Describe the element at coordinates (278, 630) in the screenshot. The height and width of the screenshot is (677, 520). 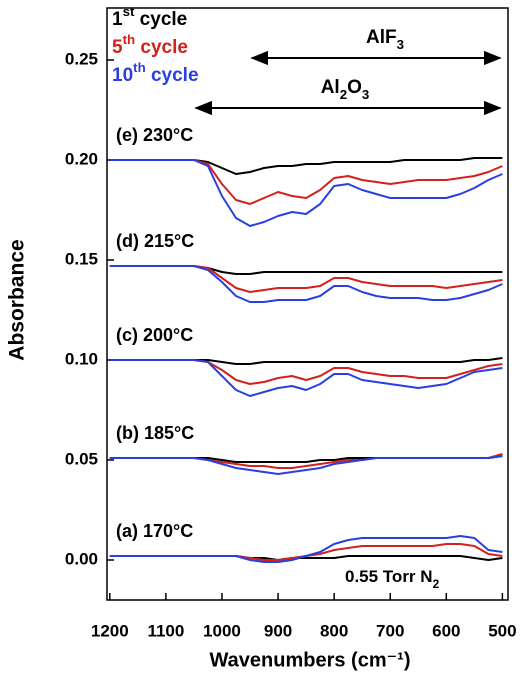
I see `x-tick-label: 900` at that location.